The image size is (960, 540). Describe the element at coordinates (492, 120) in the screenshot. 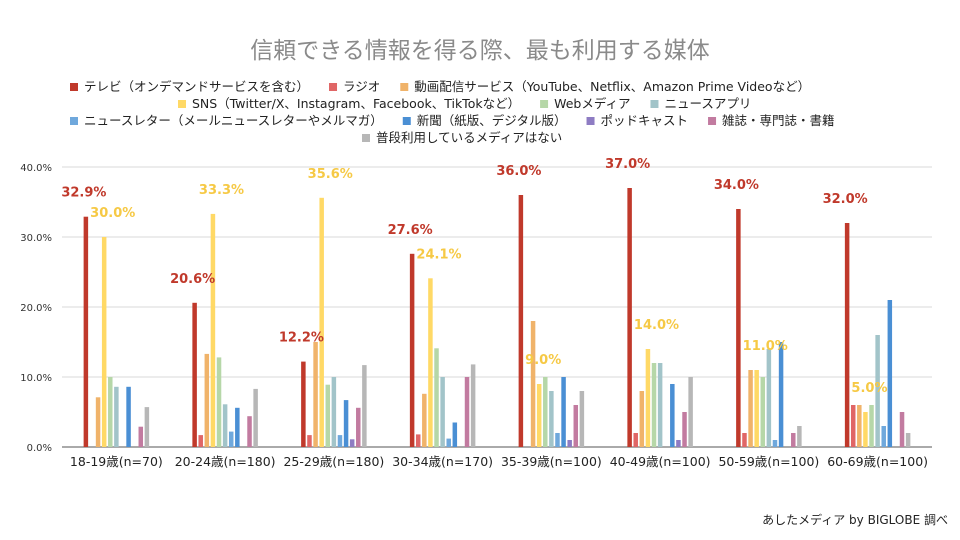

I see `legend-label: 新聞（紙版、デジタル版）` at that location.